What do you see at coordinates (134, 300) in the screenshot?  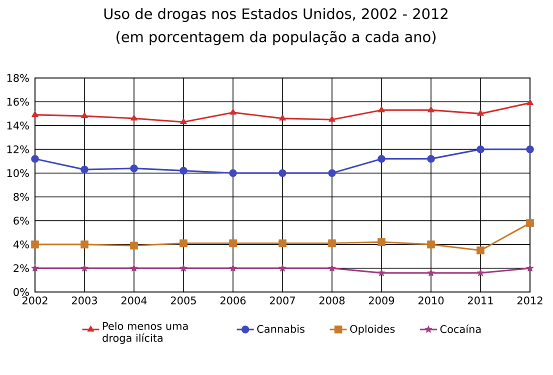 I see `x-tick-label: 2004` at bounding box center [134, 300].